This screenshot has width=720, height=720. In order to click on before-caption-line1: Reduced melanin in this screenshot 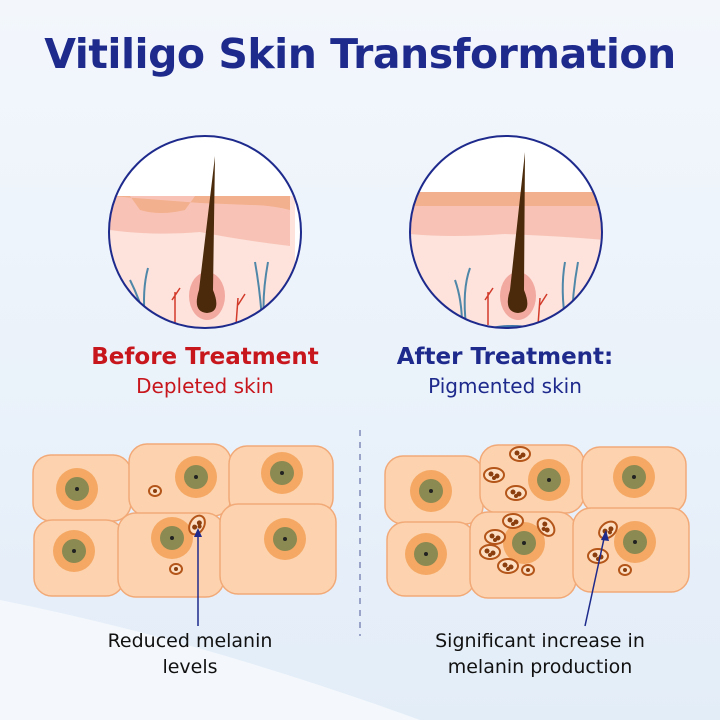, I will do `click(190, 641)`.